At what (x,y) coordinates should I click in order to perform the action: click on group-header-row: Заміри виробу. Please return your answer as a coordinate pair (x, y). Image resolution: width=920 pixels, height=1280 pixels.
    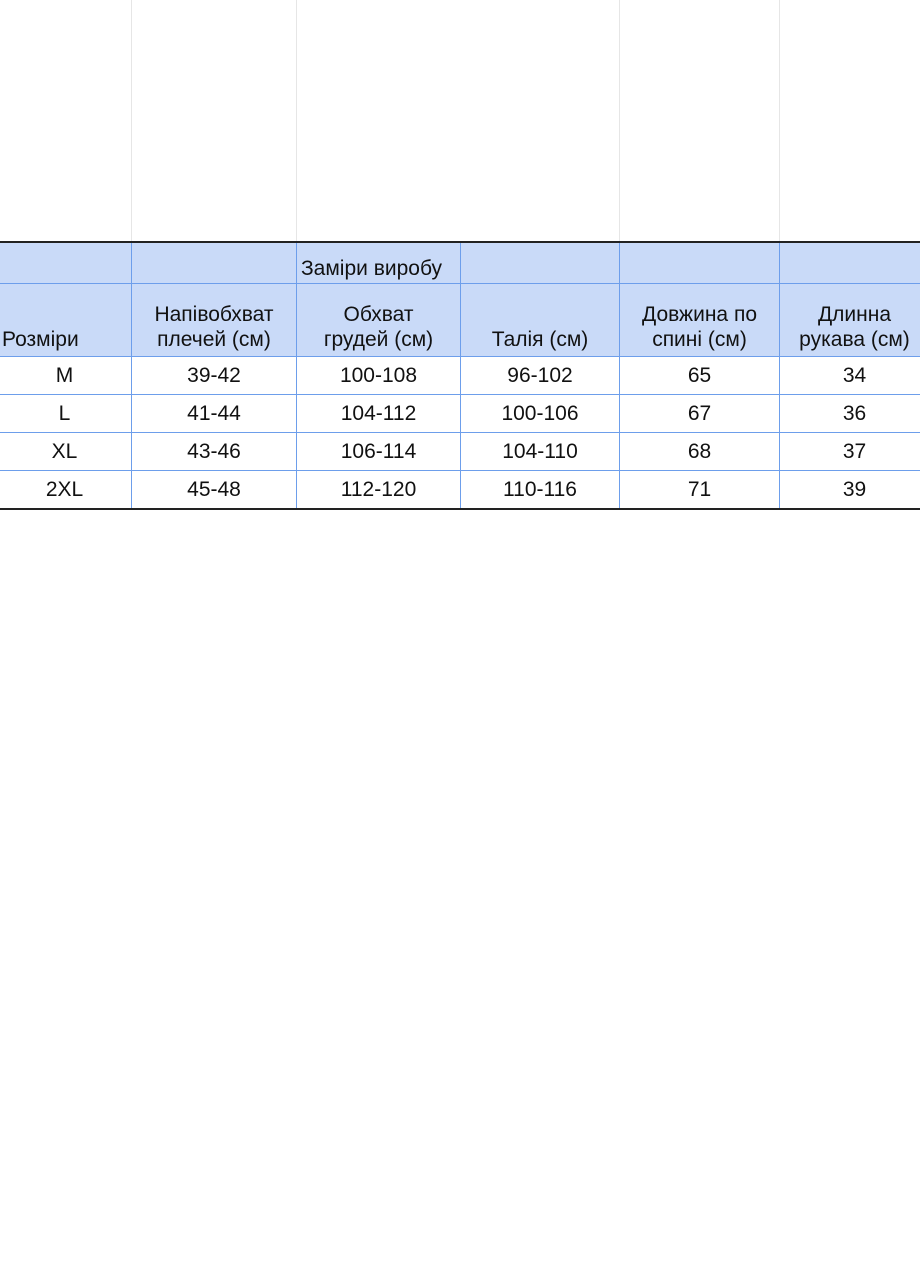
    Looking at the image, I should click on (460, 262).